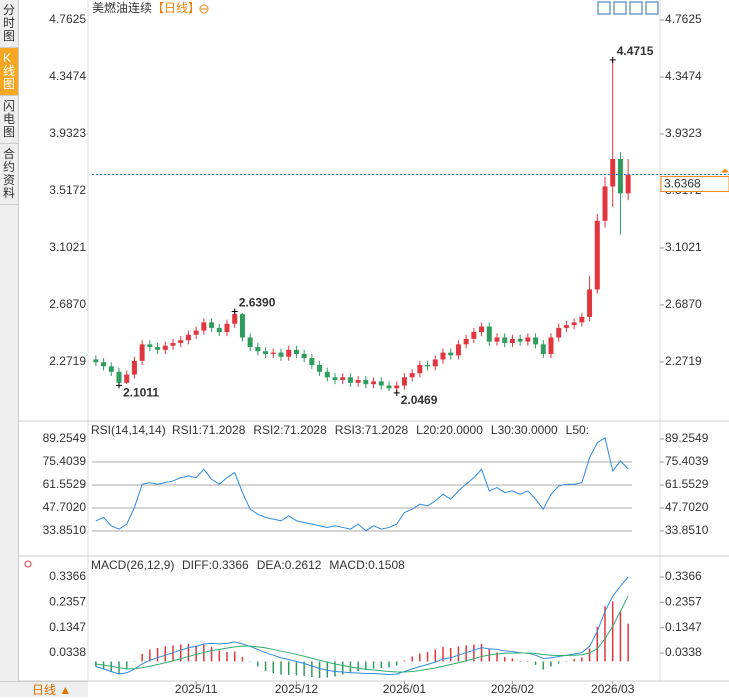 The width and height of the screenshot is (729, 698). What do you see at coordinates (9, 120) in the screenshot?
I see `sidebar-tab: 闪电图` at bounding box center [9, 120].